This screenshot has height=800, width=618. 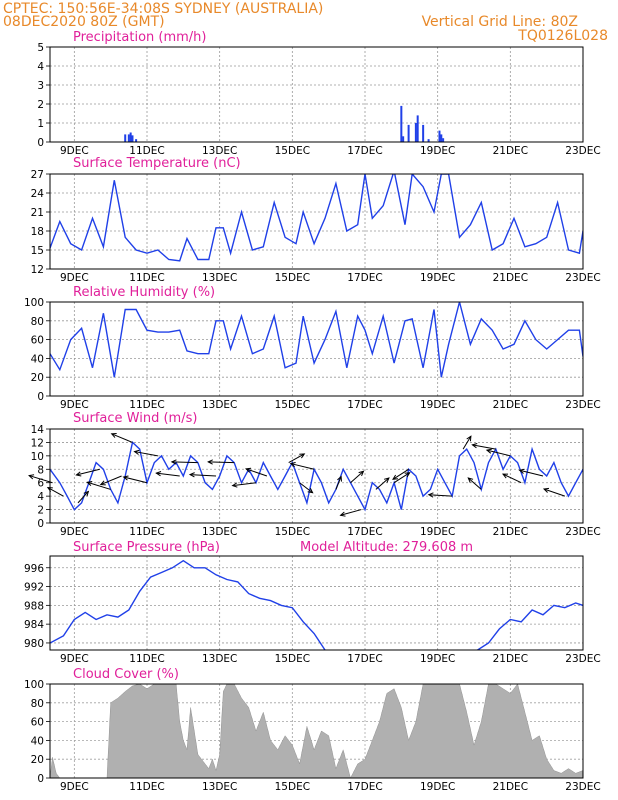 What do you see at coordinates (437, 151) in the screenshot?
I see `precip-xtick-label: 19DEC` at bounding box center [437, 151].